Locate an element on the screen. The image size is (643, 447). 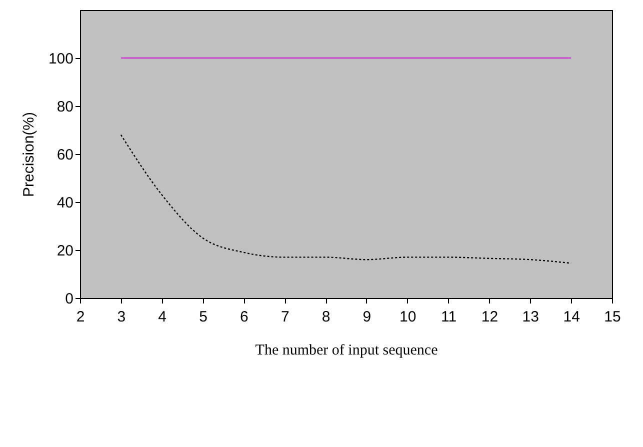
x-tick-label: 2 is located at coordinates (80, 317).